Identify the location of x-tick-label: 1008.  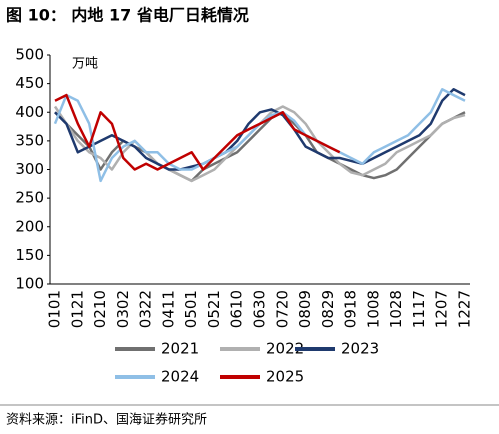
(373, 309).